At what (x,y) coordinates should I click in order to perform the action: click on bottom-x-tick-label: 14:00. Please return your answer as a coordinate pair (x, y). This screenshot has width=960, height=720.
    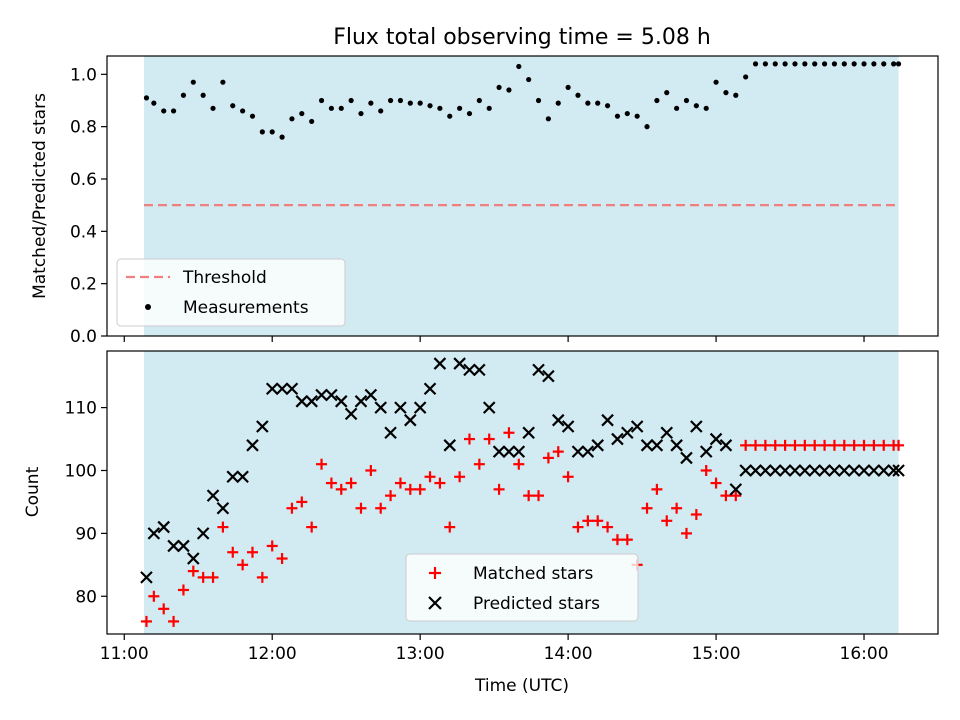
    Looking at the image, I should click on (568, 654).